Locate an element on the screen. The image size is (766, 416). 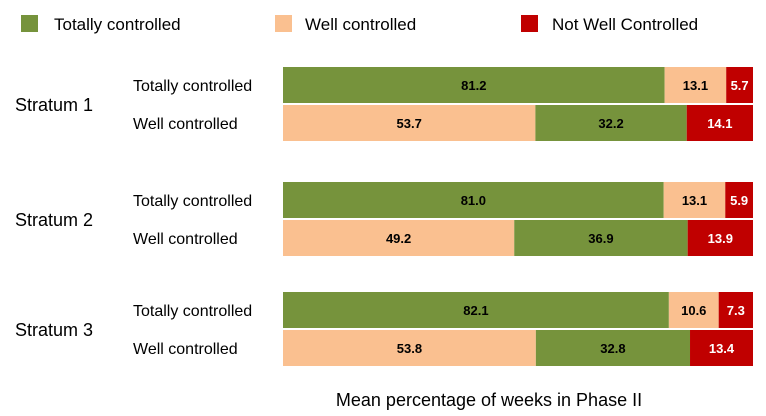
x-axis-label: Mean percentage of weeks in Phase II is located at coordinates (489, 400).